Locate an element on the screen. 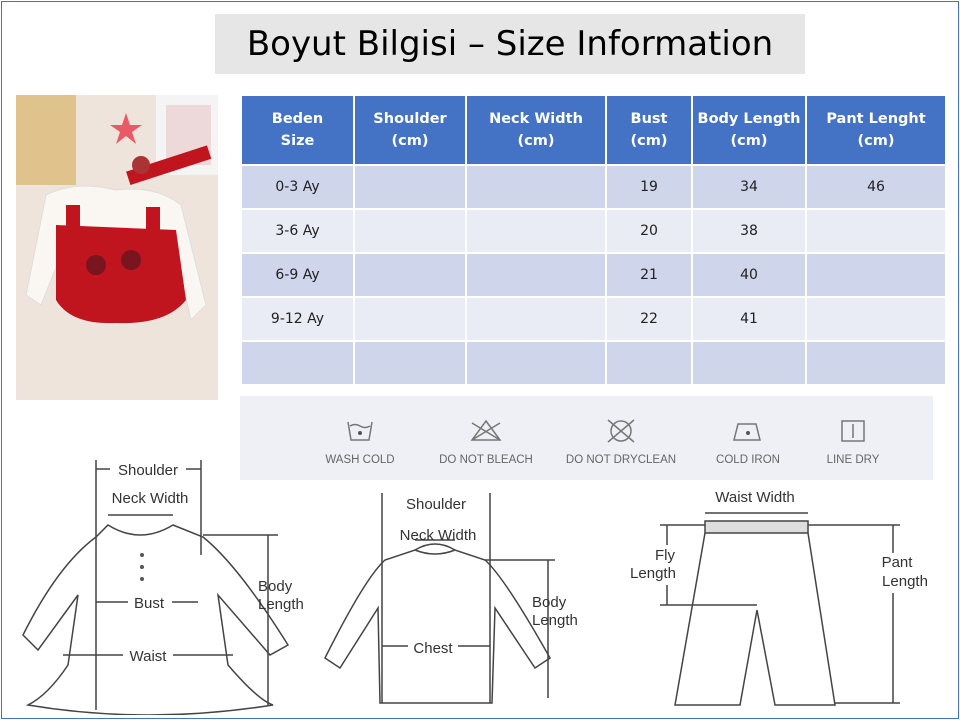 The image size is (960, 720). column-header-line: Beden is located at coordinates (297, 119).